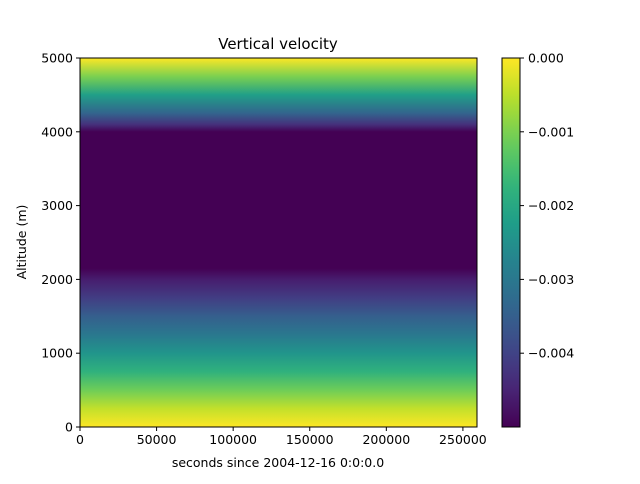 This screenshot has width=640, height=484. I want to click on x-tick-label: 0, so click(80, 439).